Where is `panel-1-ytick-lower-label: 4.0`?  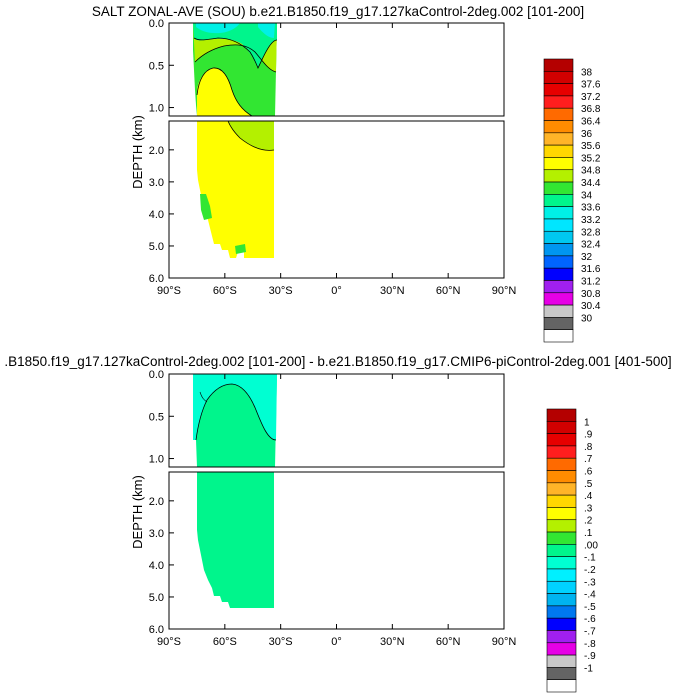 panel-1-ytick-lower-label: 4.0 is located at coordinates (156, 215).